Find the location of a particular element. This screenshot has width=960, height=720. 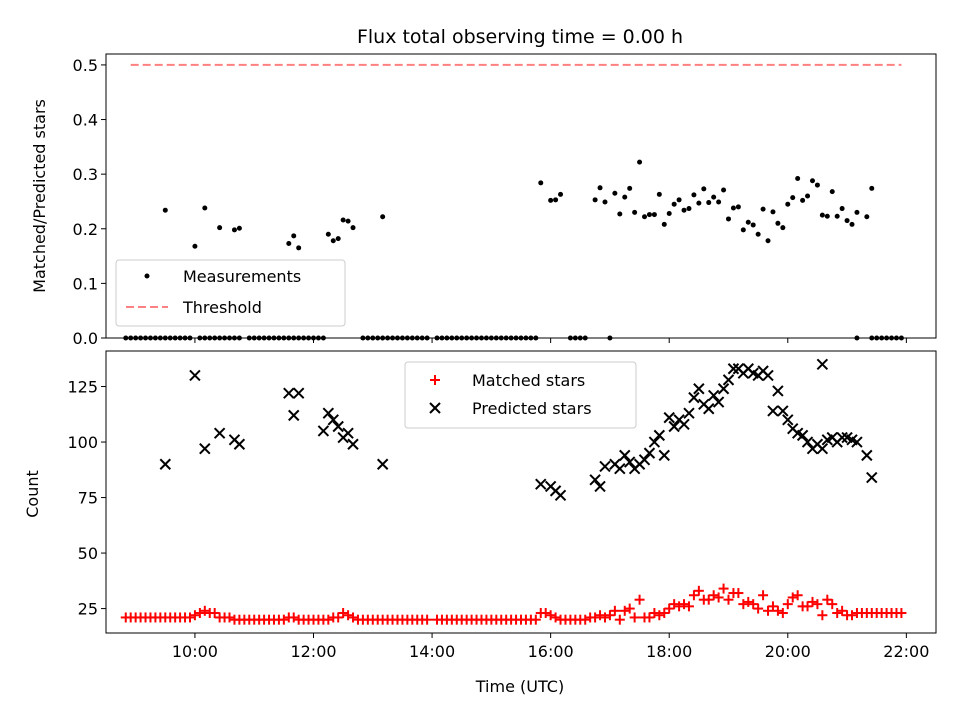

top-ytick-label-3: 0.3 is located at coordinates (85, 174).